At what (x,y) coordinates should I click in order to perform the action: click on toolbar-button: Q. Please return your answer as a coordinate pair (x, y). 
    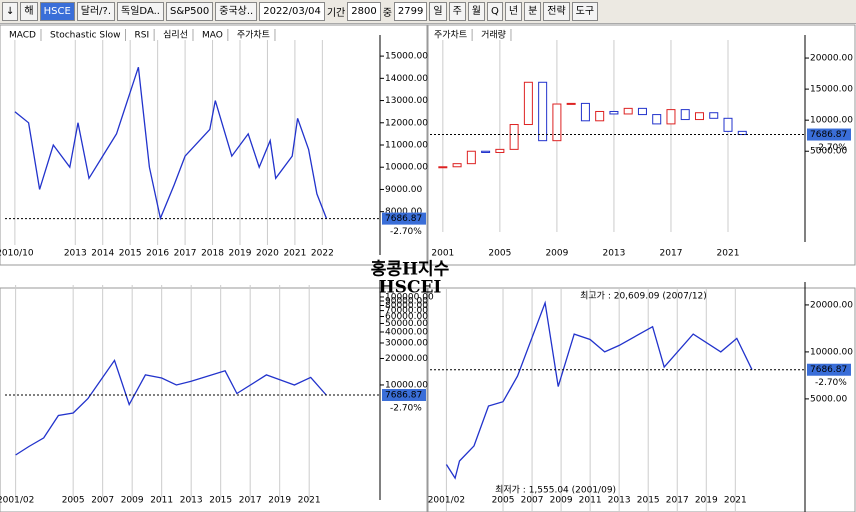
    Looking at the image, I should click on (494, 11).